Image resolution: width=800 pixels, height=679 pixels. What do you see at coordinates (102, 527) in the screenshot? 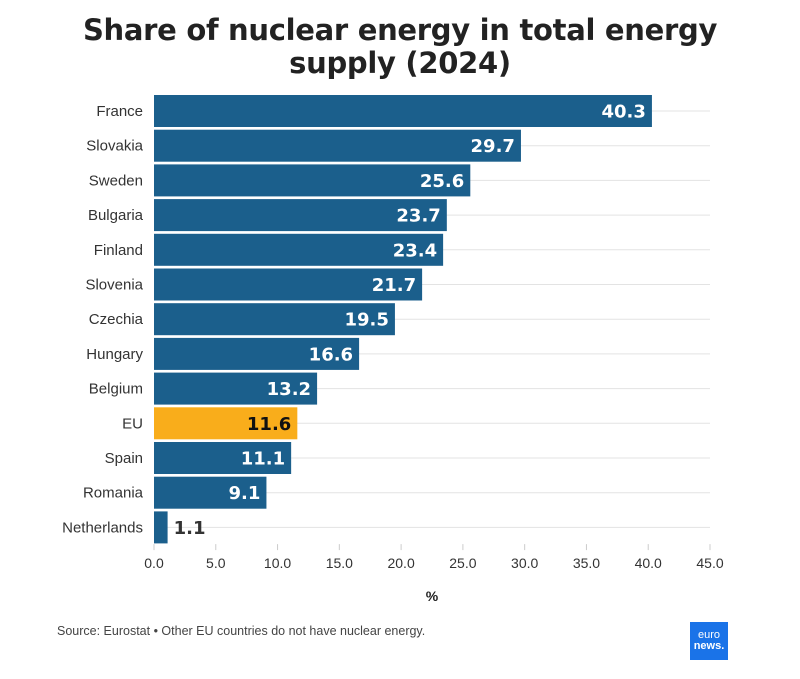
I see `category-label: Netherlands` at bounding box center [102, 527].